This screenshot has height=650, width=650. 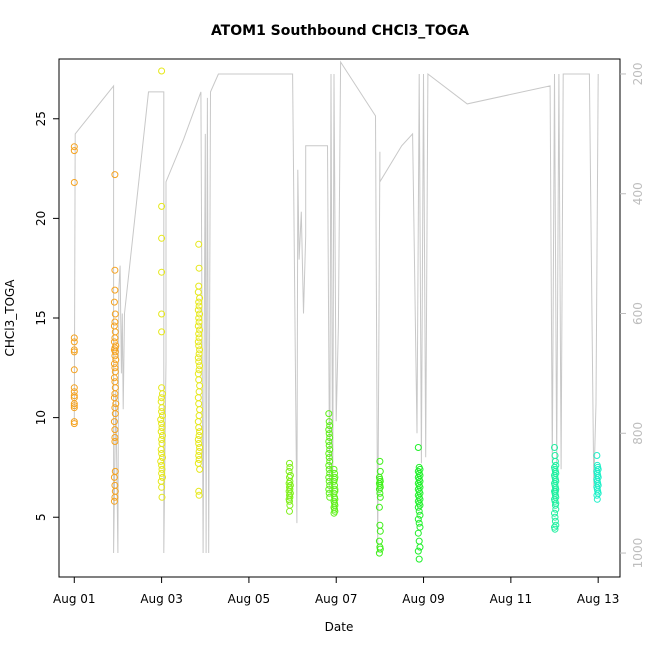 I want to click on right-tick-label: 800, so click(x=638, y=433).